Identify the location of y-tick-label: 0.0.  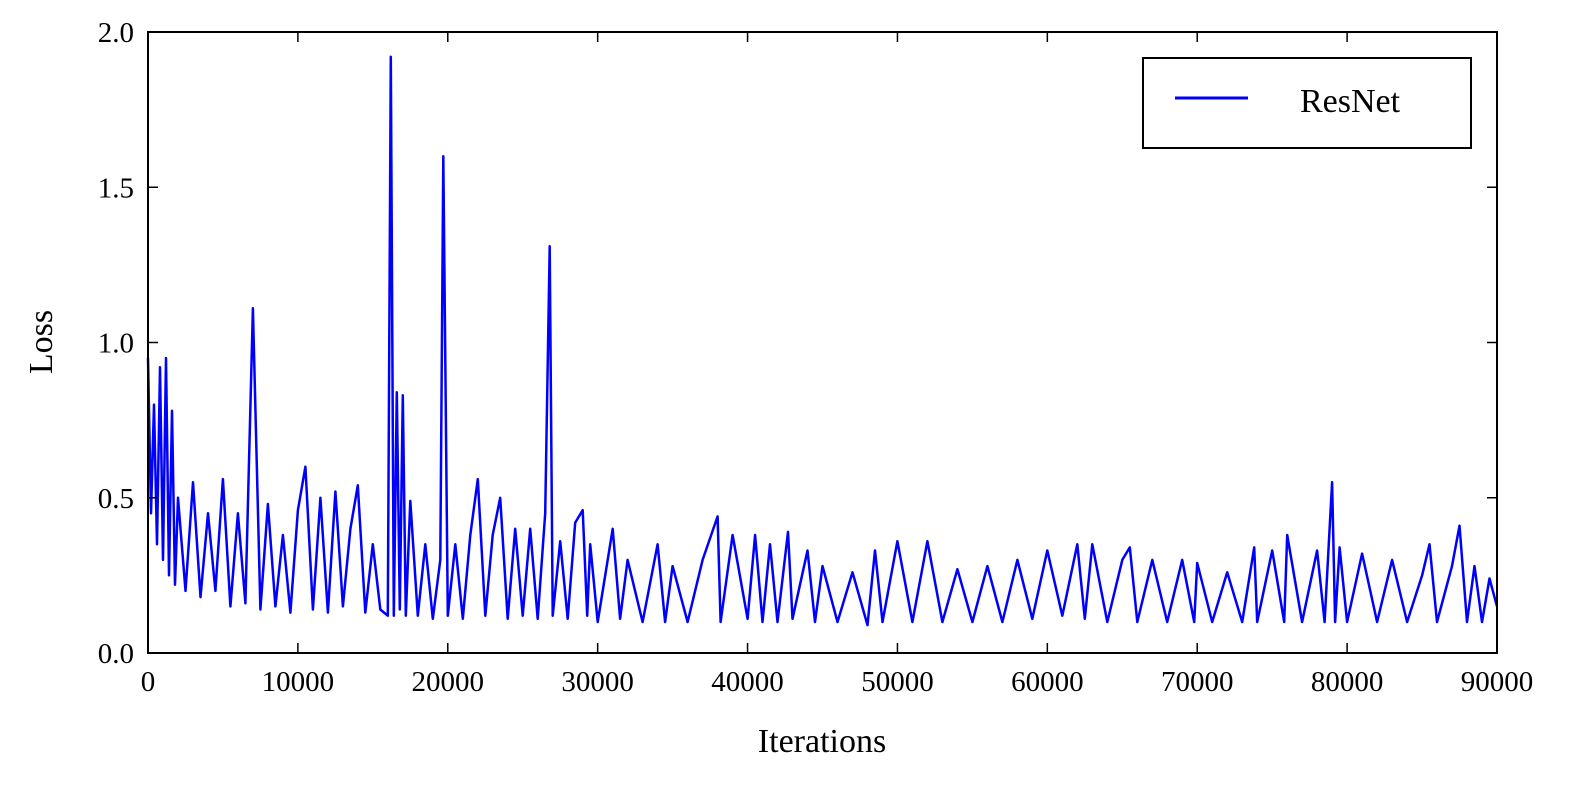
(116, 654).